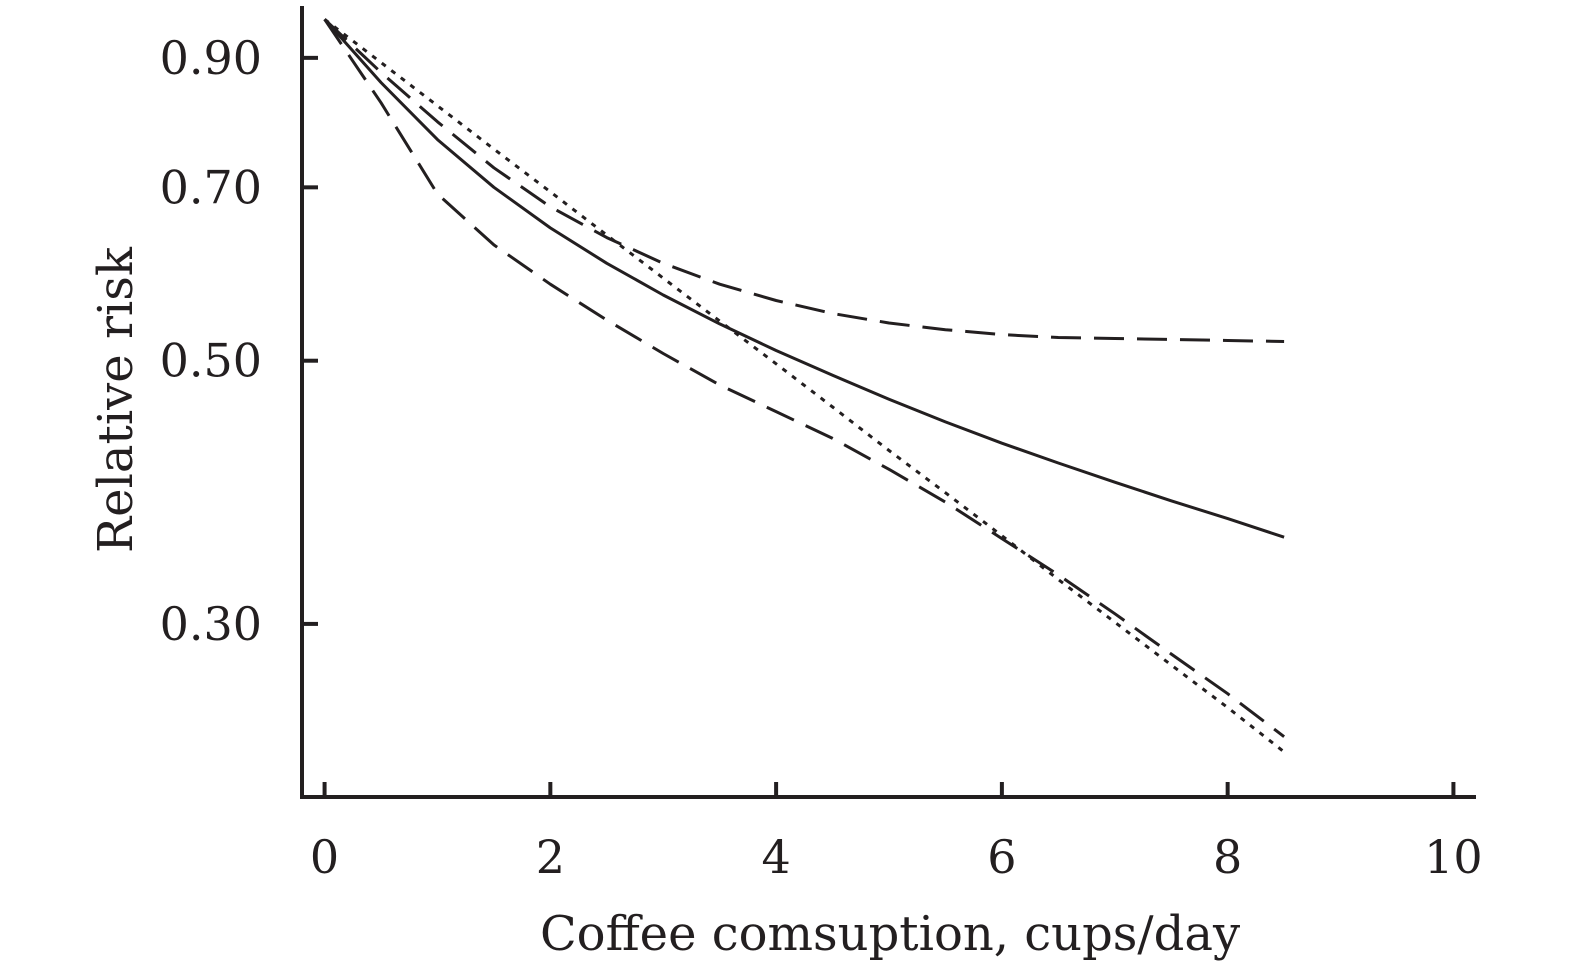 This screenshot has width=1575, height=980. I want to click on y-ticks: 0.30 0.50 0.70 0.90, so click(239, 341).